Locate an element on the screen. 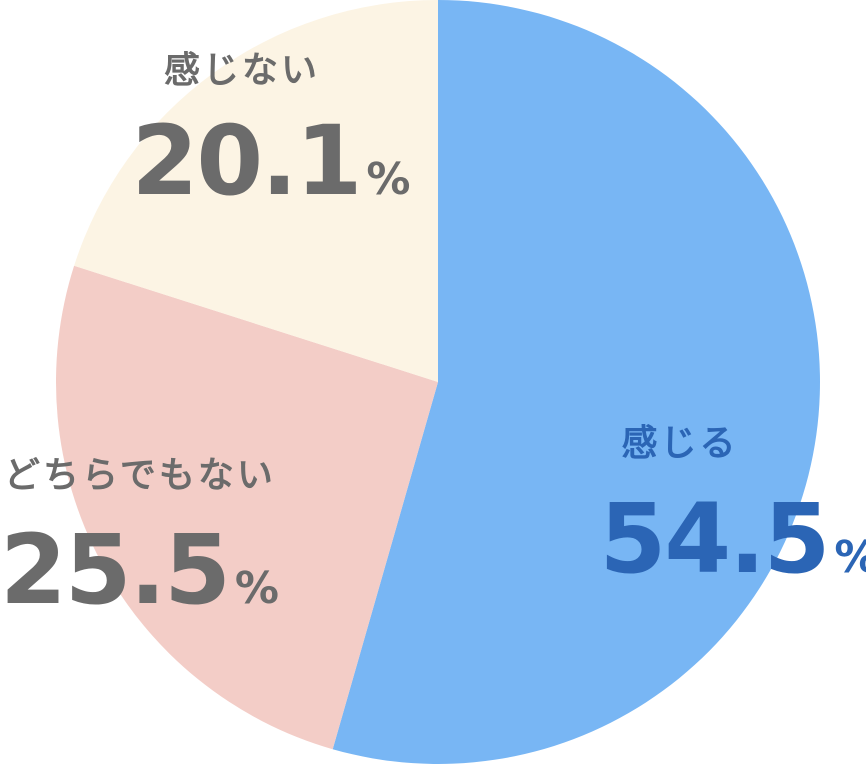  value-label: 20.1% is located at coordinates (271, 161).